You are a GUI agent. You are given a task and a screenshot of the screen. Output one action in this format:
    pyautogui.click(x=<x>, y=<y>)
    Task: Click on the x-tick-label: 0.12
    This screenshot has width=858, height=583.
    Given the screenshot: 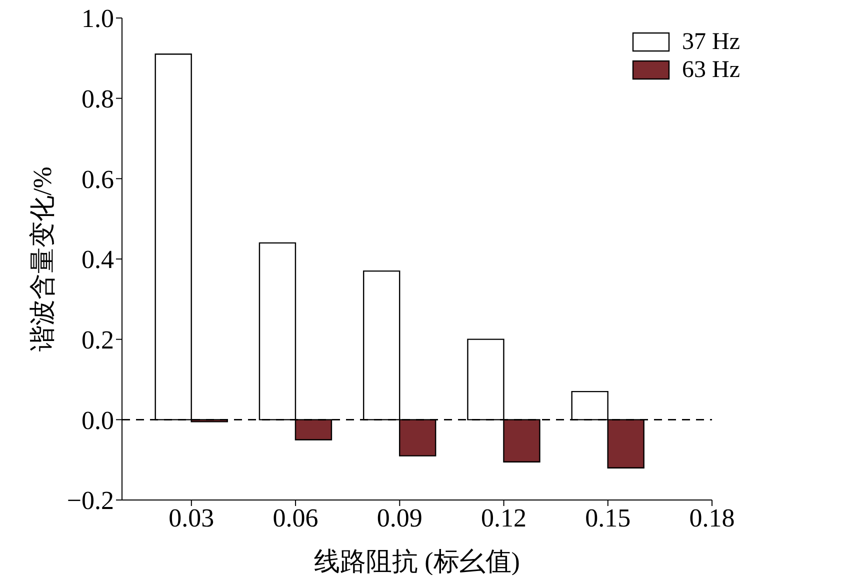 What is the action you would take?
    pyautogui.click(x=504, y=517)
    